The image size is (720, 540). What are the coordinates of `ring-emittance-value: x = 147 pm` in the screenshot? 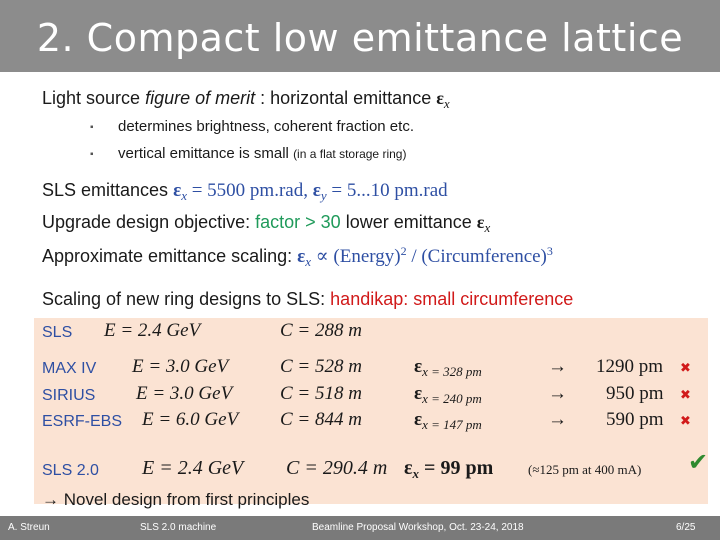 It's located at (452, 424).